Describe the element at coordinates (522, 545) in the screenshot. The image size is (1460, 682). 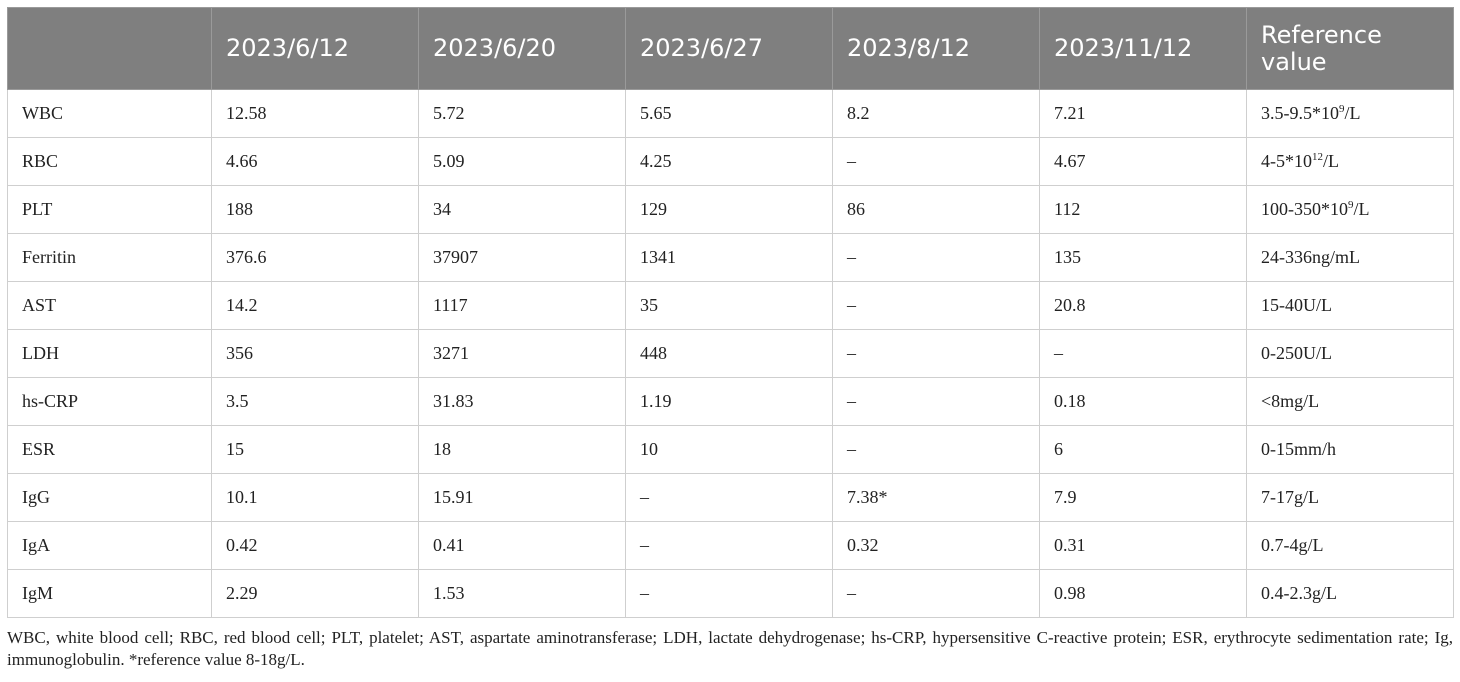
I see `value-cell: 0.41` at that location.